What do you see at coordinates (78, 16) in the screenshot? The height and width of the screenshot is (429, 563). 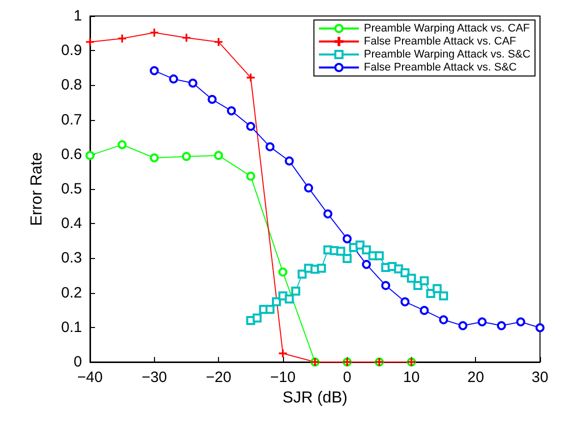 I see `y-tick-label: 1` at bounding box center [78, 16].